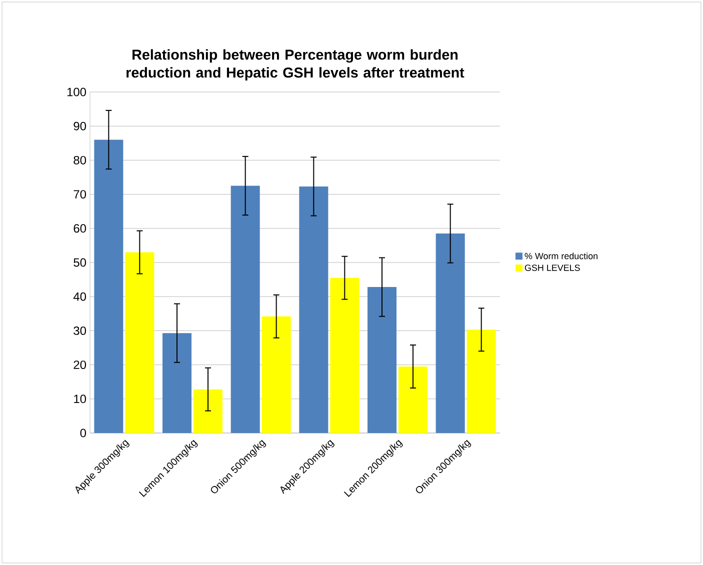 This screenshot has width=703, height=565. Describe the element at coordinates (80, 194) in the screenshot. I see `y-tick-label: 70` at that location.